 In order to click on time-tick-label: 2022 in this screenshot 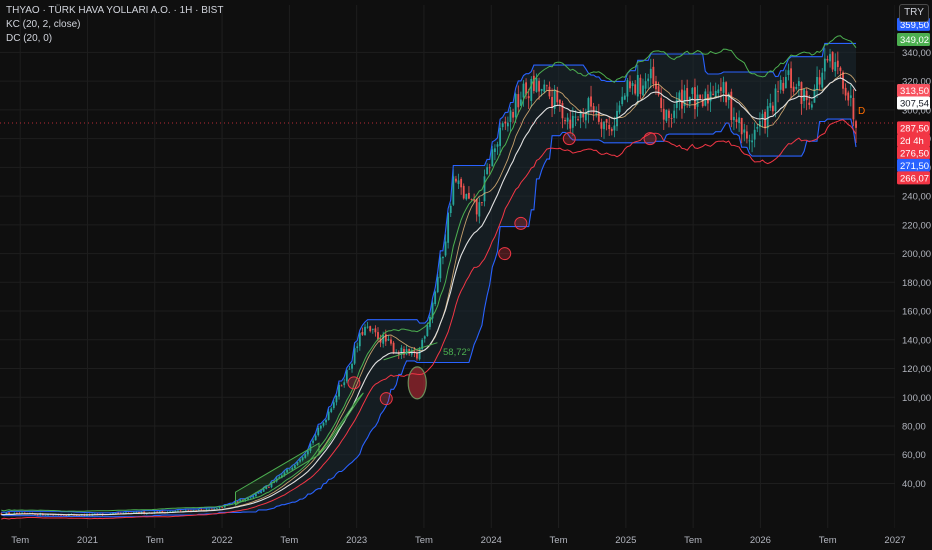, I will do `click(221, 540)`.